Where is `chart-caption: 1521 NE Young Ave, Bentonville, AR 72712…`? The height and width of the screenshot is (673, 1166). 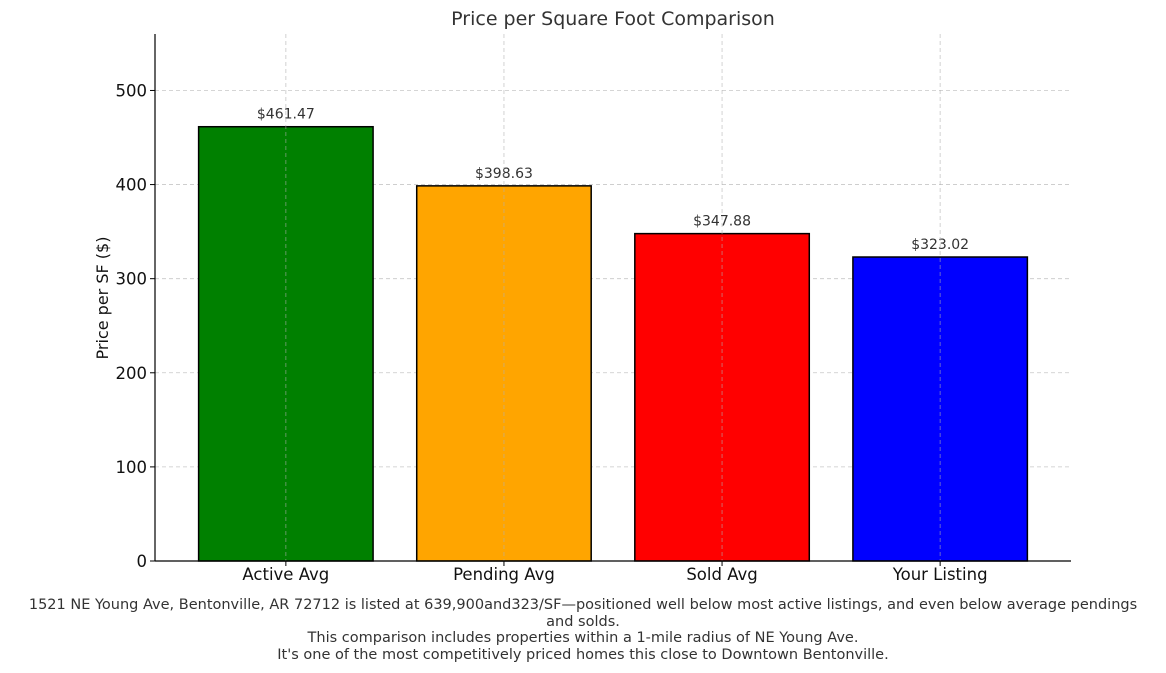
chart-caption: 1521 NE Young Ave, Bentonville, AR 72712… is located at coordinates (583, 630).